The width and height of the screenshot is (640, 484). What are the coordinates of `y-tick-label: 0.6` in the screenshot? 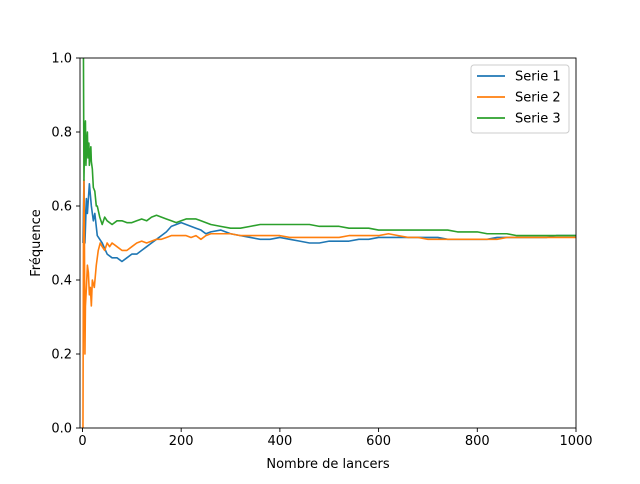 It's located at (61, 207).